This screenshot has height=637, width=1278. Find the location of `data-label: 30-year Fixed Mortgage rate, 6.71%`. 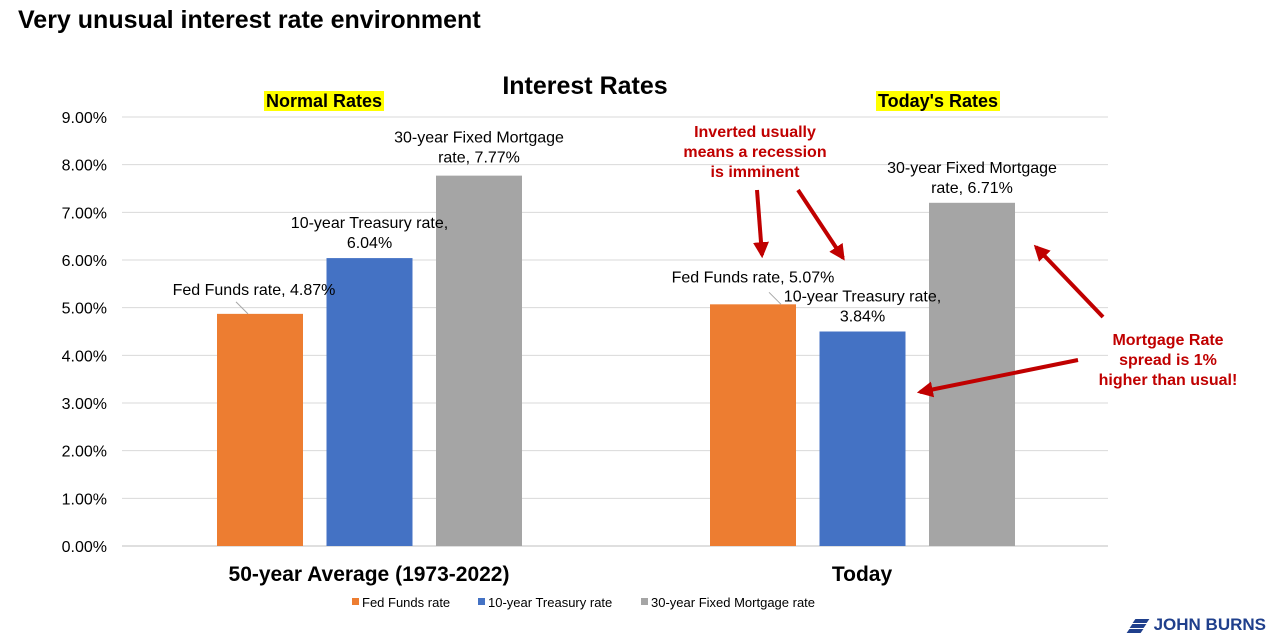

data-label: 30-year Fixed Mortgage rate, 6.71% is located at coordinates (972, 178).